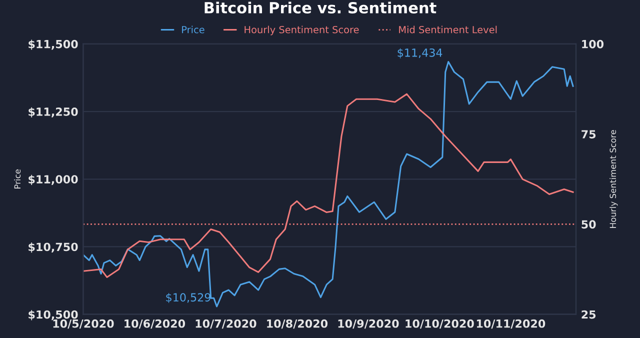  What do you see at coordinates (589, 134) in the screenshot?
I see `y2-tick-label: 75` at bounding box center [589, 134].